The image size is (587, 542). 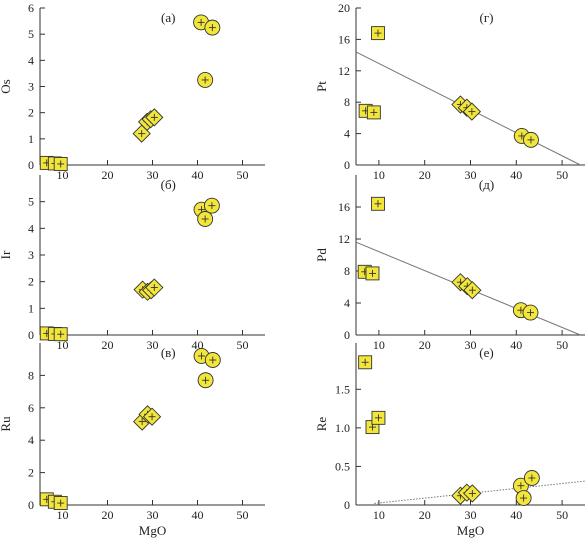 What do you see at coordinates (344, 8) in the screenshot?
I see `y-tick-label: 20` at bounding box center [344, 8].